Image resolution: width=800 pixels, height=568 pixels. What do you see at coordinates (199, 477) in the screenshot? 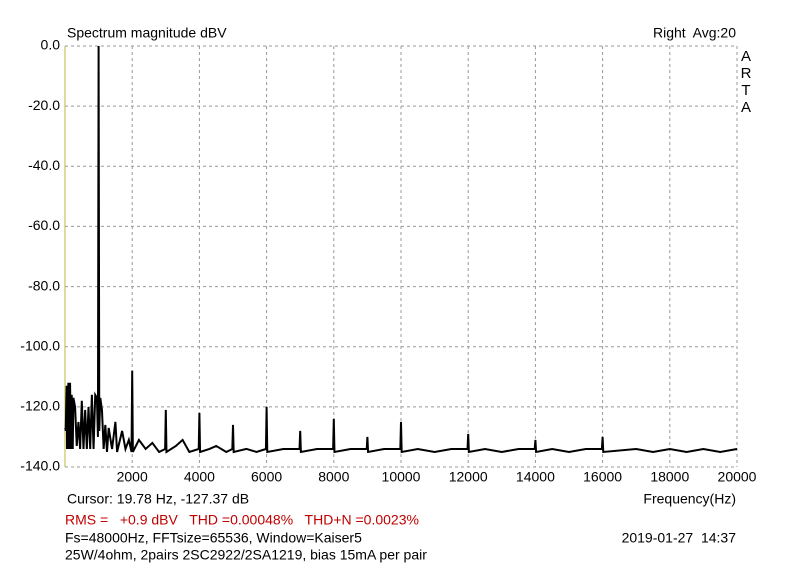
I see `x-tick-label: 4000` at bounding box center [199, 477].